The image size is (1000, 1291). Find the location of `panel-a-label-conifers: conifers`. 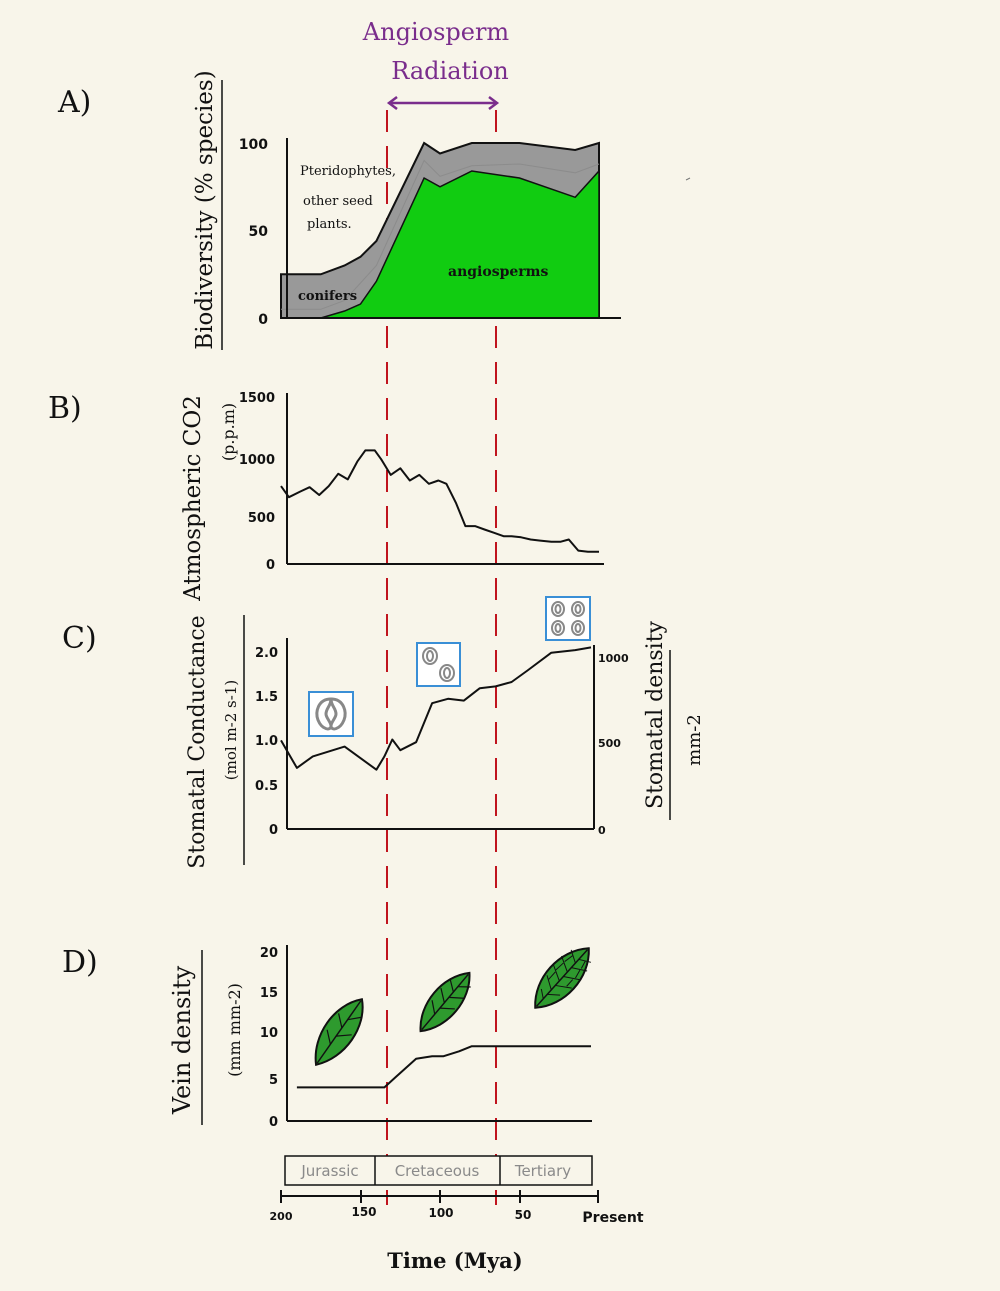

panel-a-label-conifers: conifers is located at coordinates (327, 296).